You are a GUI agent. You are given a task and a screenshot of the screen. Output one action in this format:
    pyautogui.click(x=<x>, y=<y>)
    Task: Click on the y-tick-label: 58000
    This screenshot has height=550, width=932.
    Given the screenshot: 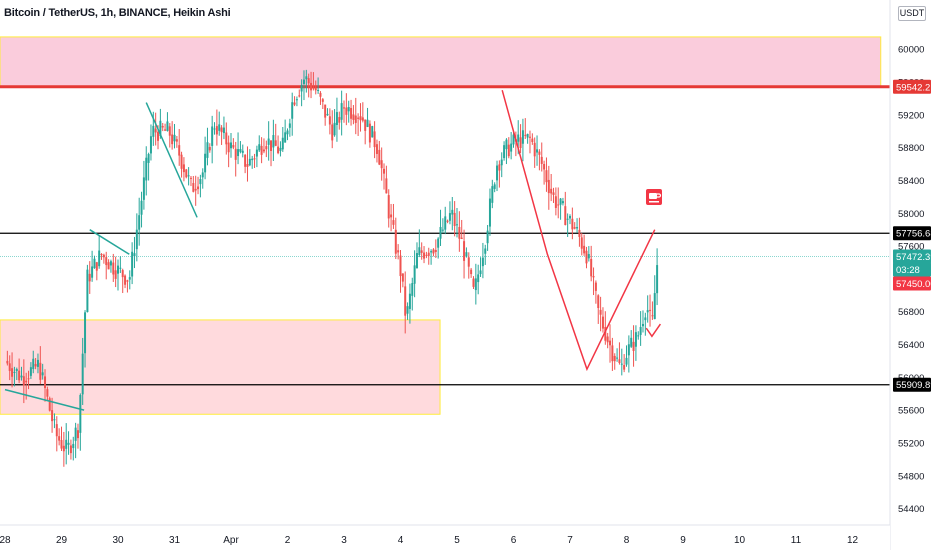 What is the action you would take?
    pyautogui.click(x=911, y=214)
    